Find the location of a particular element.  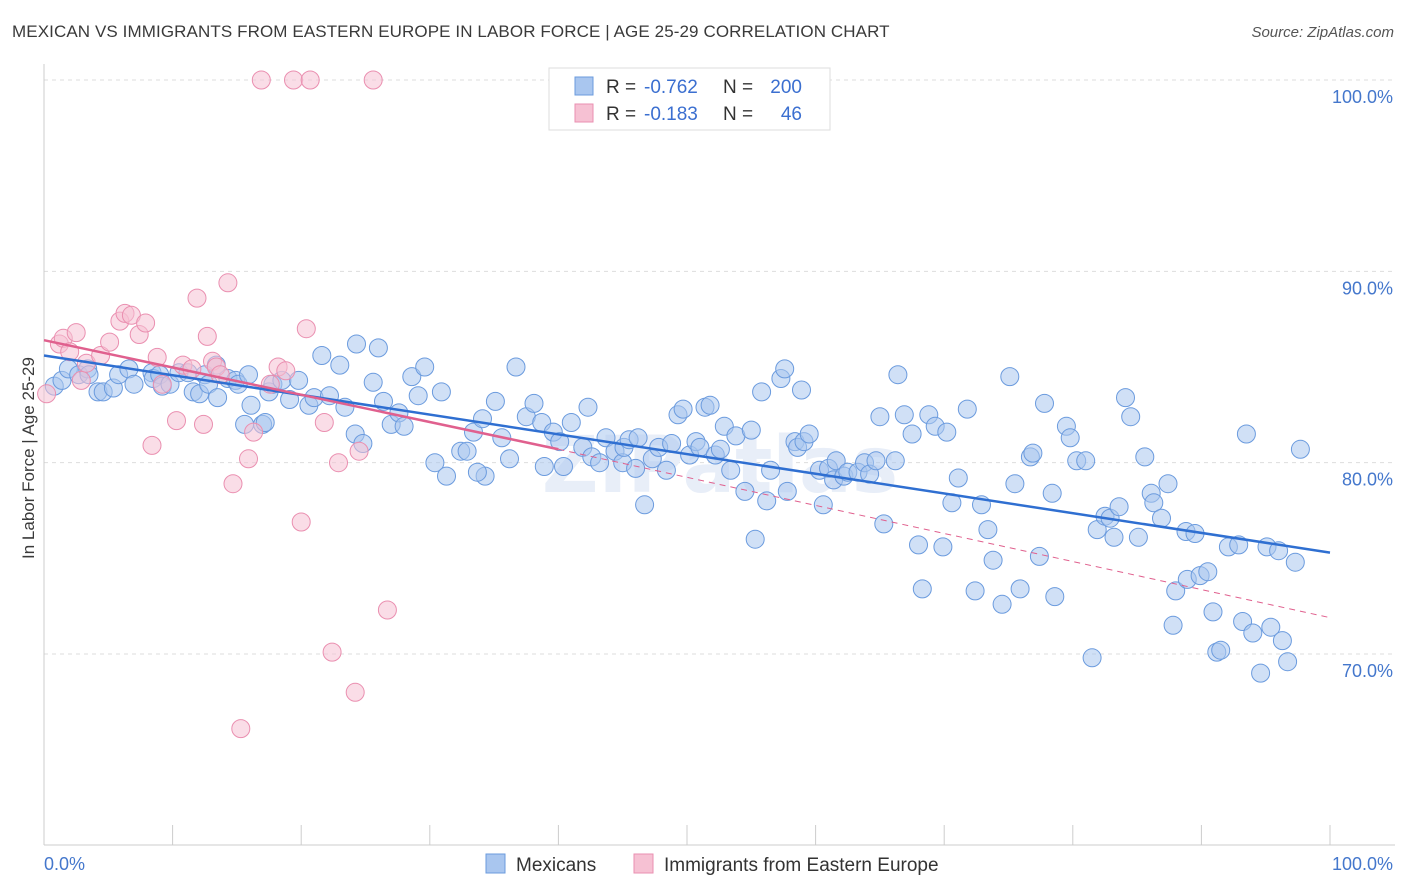

y-axis-label: In Labor Force | Age 25-29 is located at coordinates (28, 458).